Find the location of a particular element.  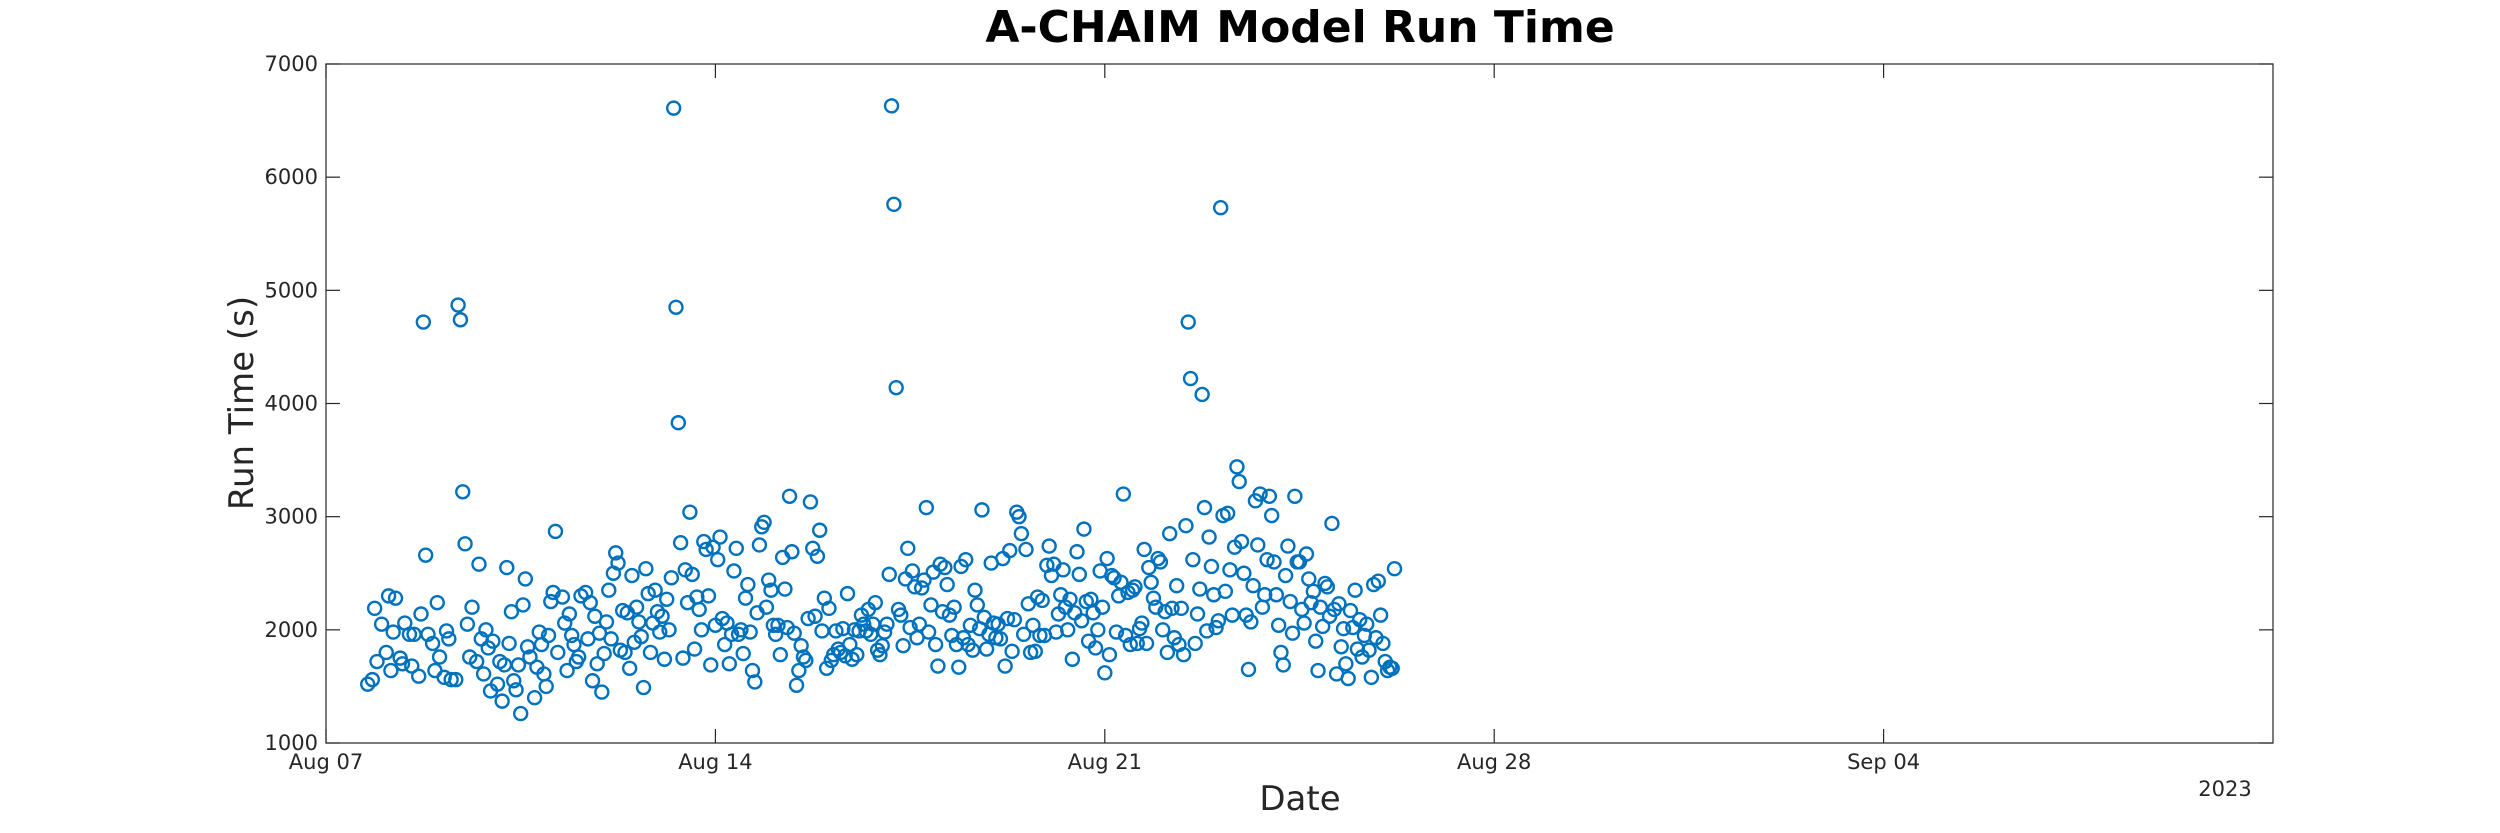

x-tick-label: Sep 04 is located at coordinates (1883, 762).